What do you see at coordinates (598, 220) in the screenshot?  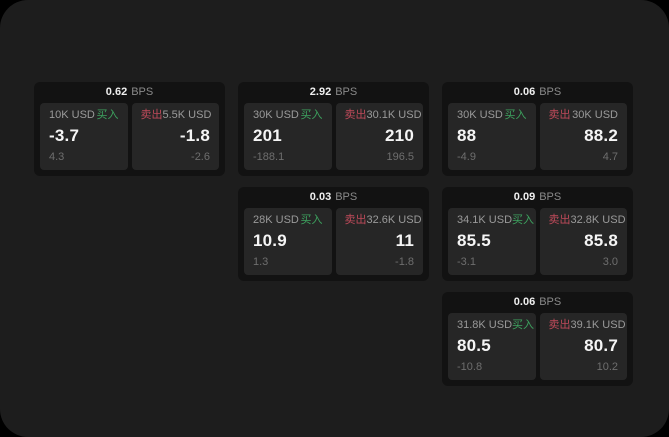 I see `sell-amount: 32.8K USD` at bounding box center [598, 220].